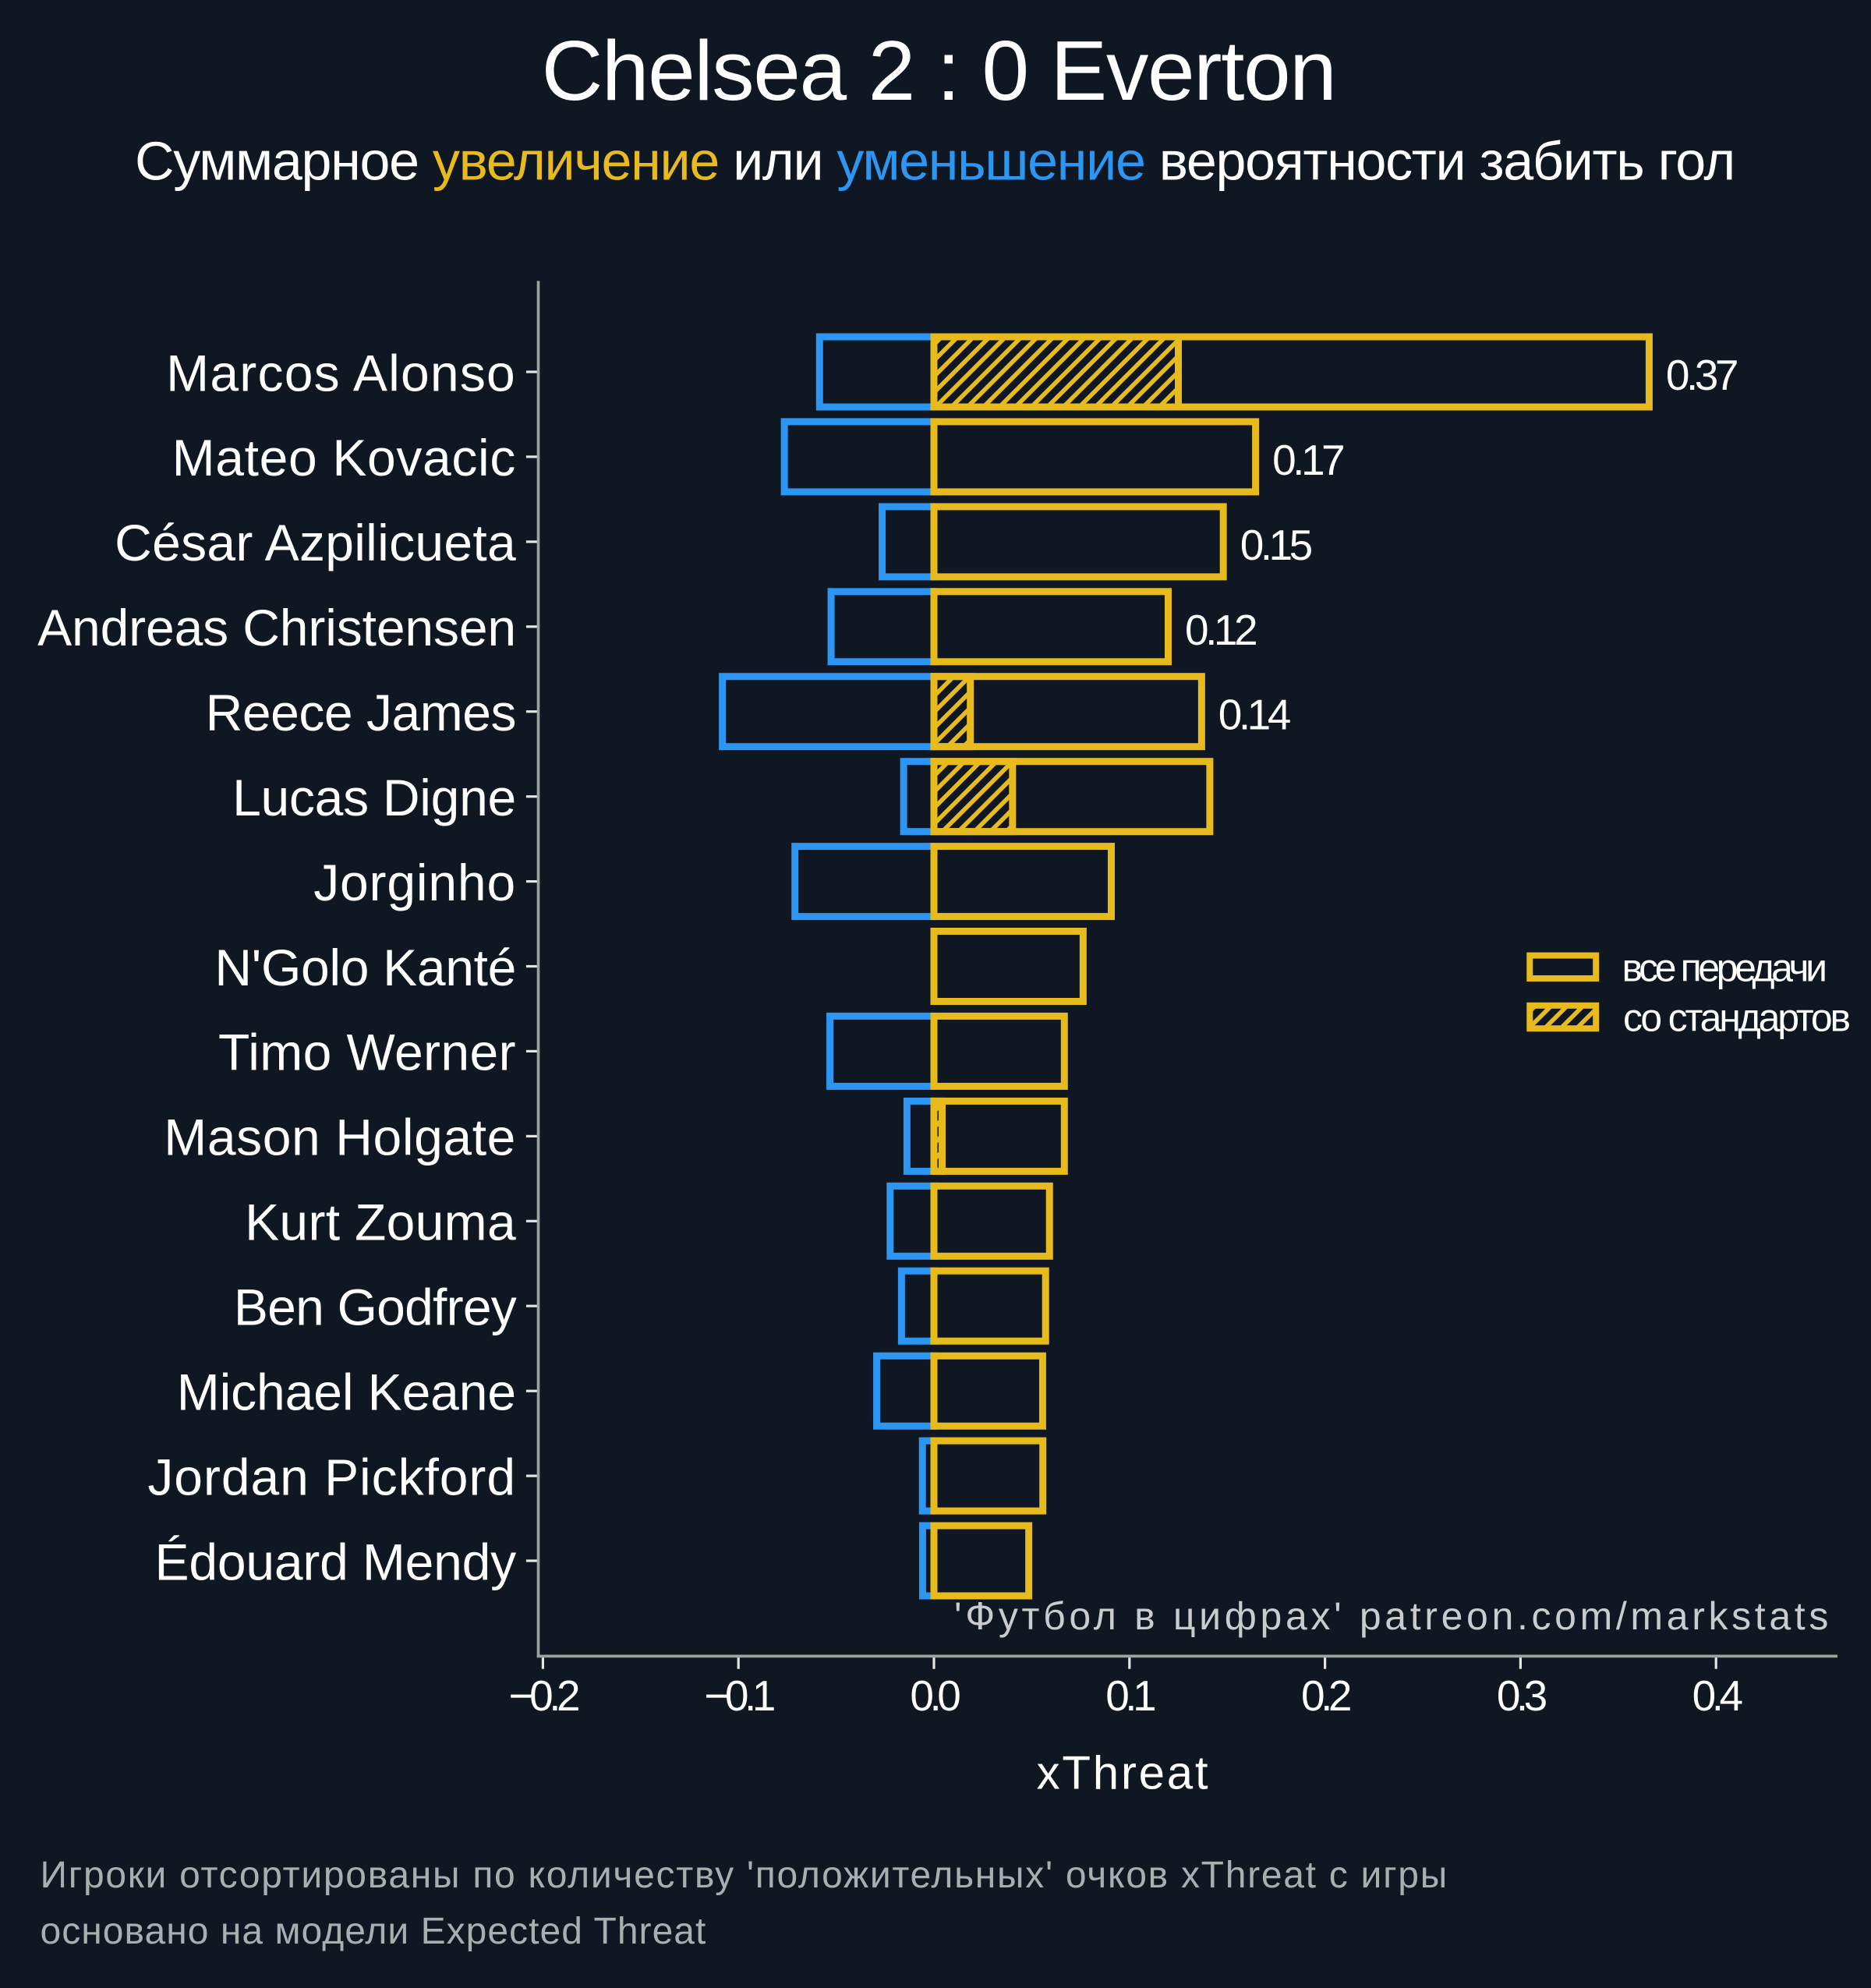  Describe the element at coordinates (374, 797) in the screenshot. I see `svg-text: Lucas Digne` at that location.